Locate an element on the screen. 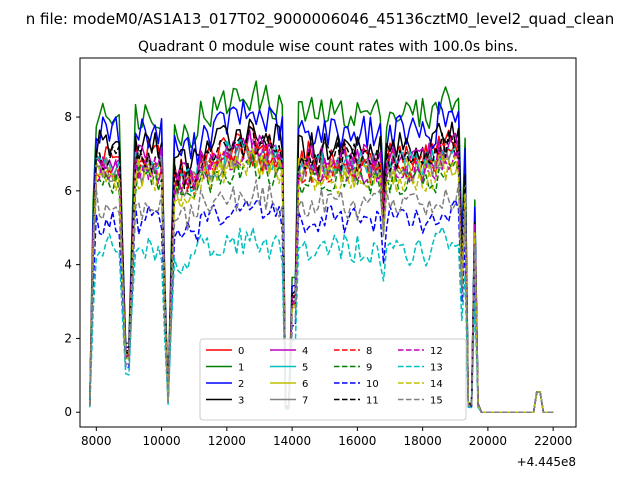  x-tick-label: 22000 is located at coordinates (553, 441).